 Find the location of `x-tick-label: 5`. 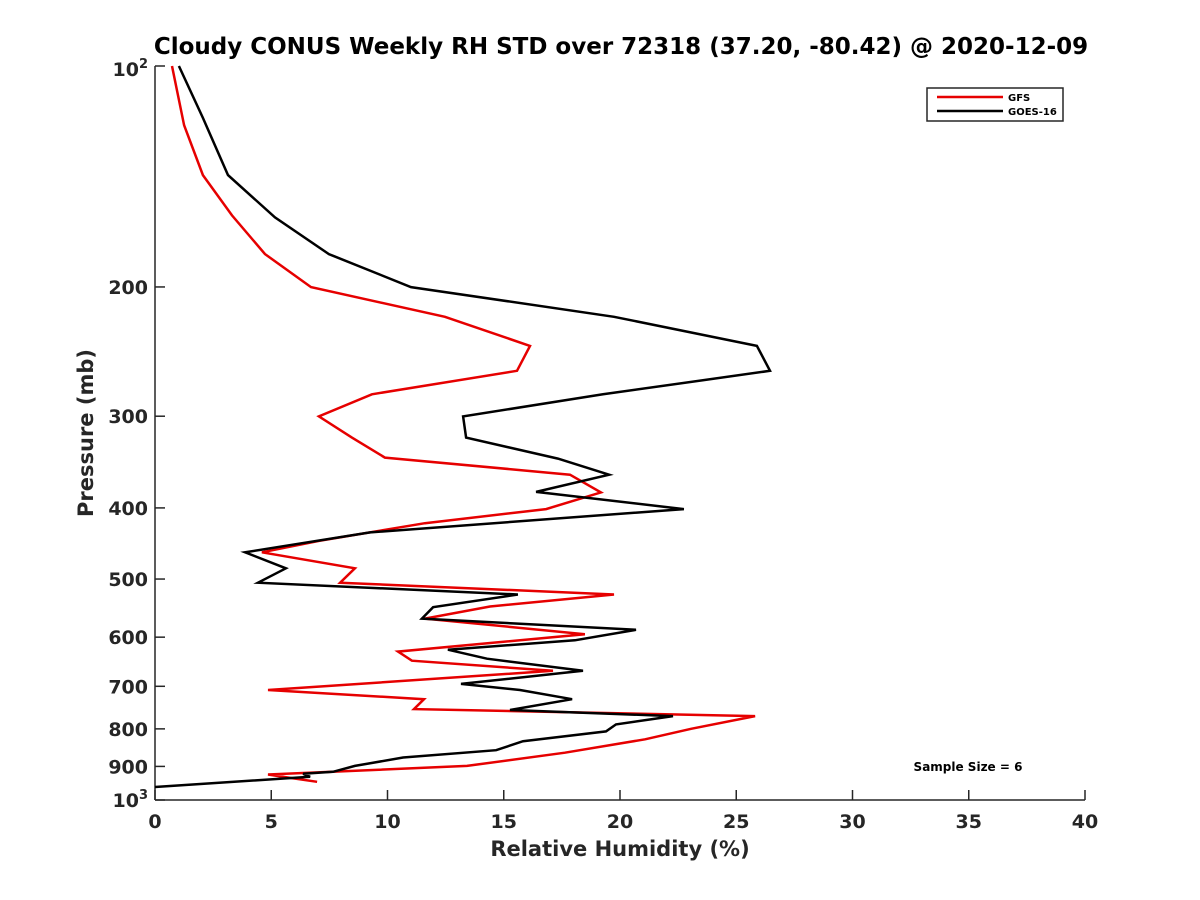

x-tick-label: 5 is located at coordinates (271, 822).